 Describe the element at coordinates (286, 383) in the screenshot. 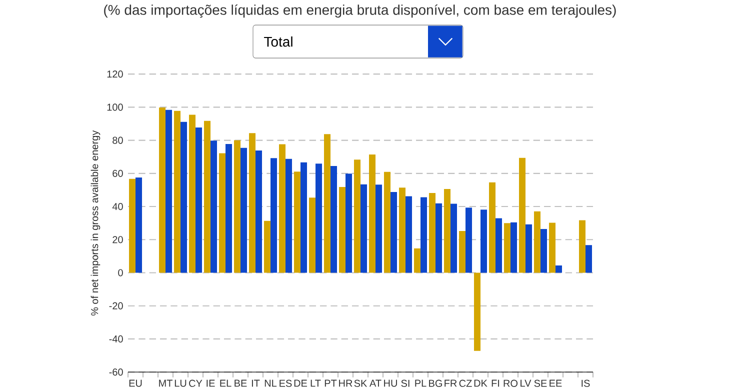

I see `x-tick-label: ES` at that location.